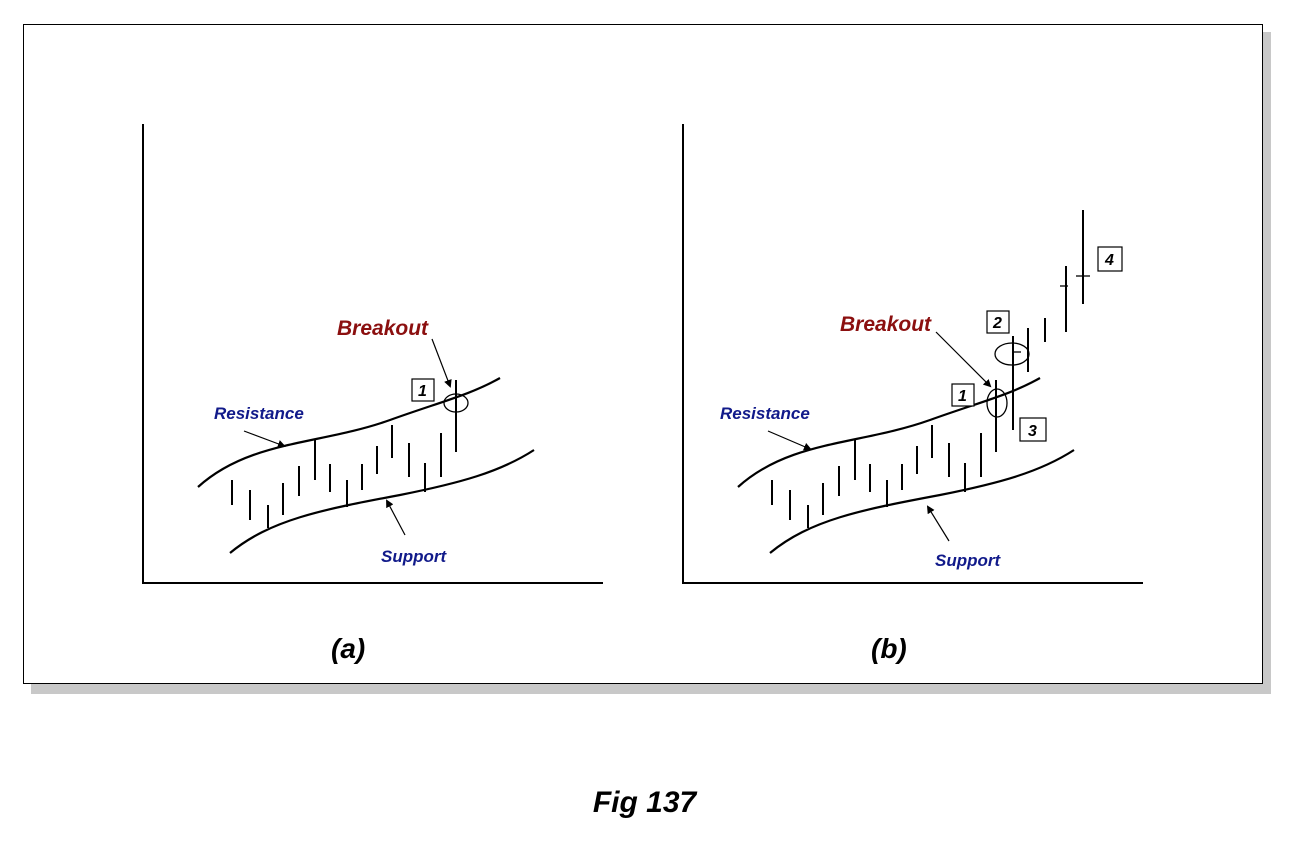  Describe the element at coordinates (348, 648) in the screenshot. I see `panel-a-label: (a)` at that location.